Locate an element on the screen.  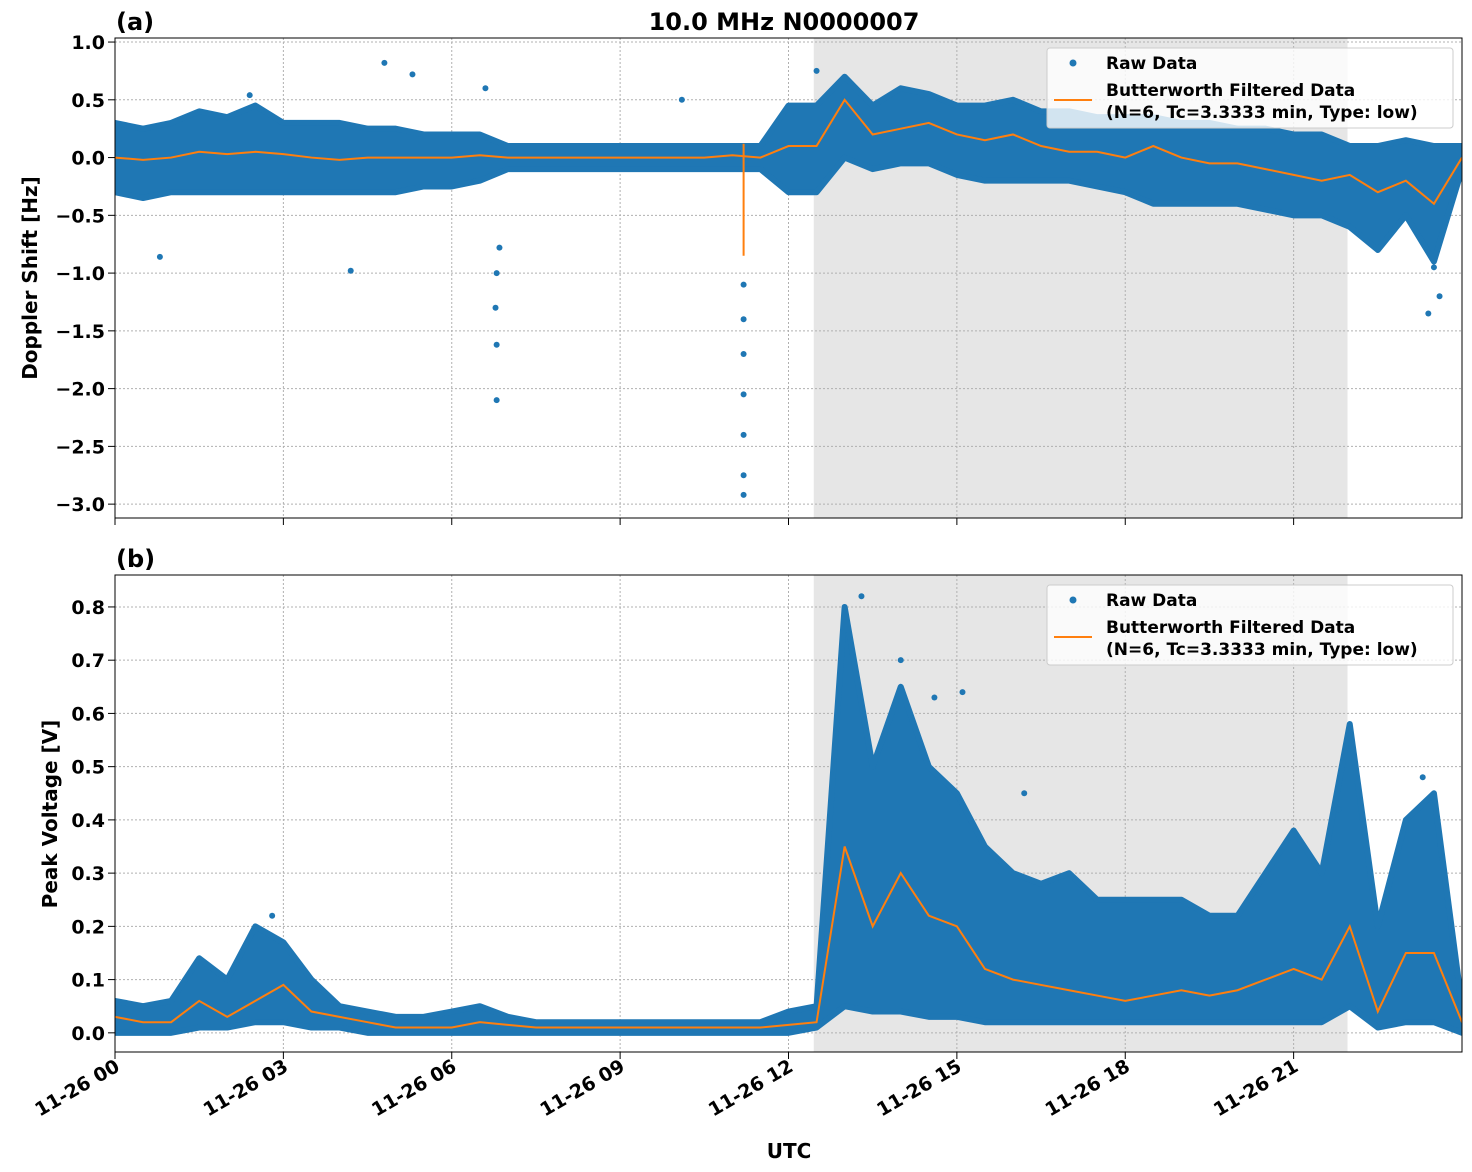
x-tick-label: 11-26 00 is located at coordinates (77, 1088).